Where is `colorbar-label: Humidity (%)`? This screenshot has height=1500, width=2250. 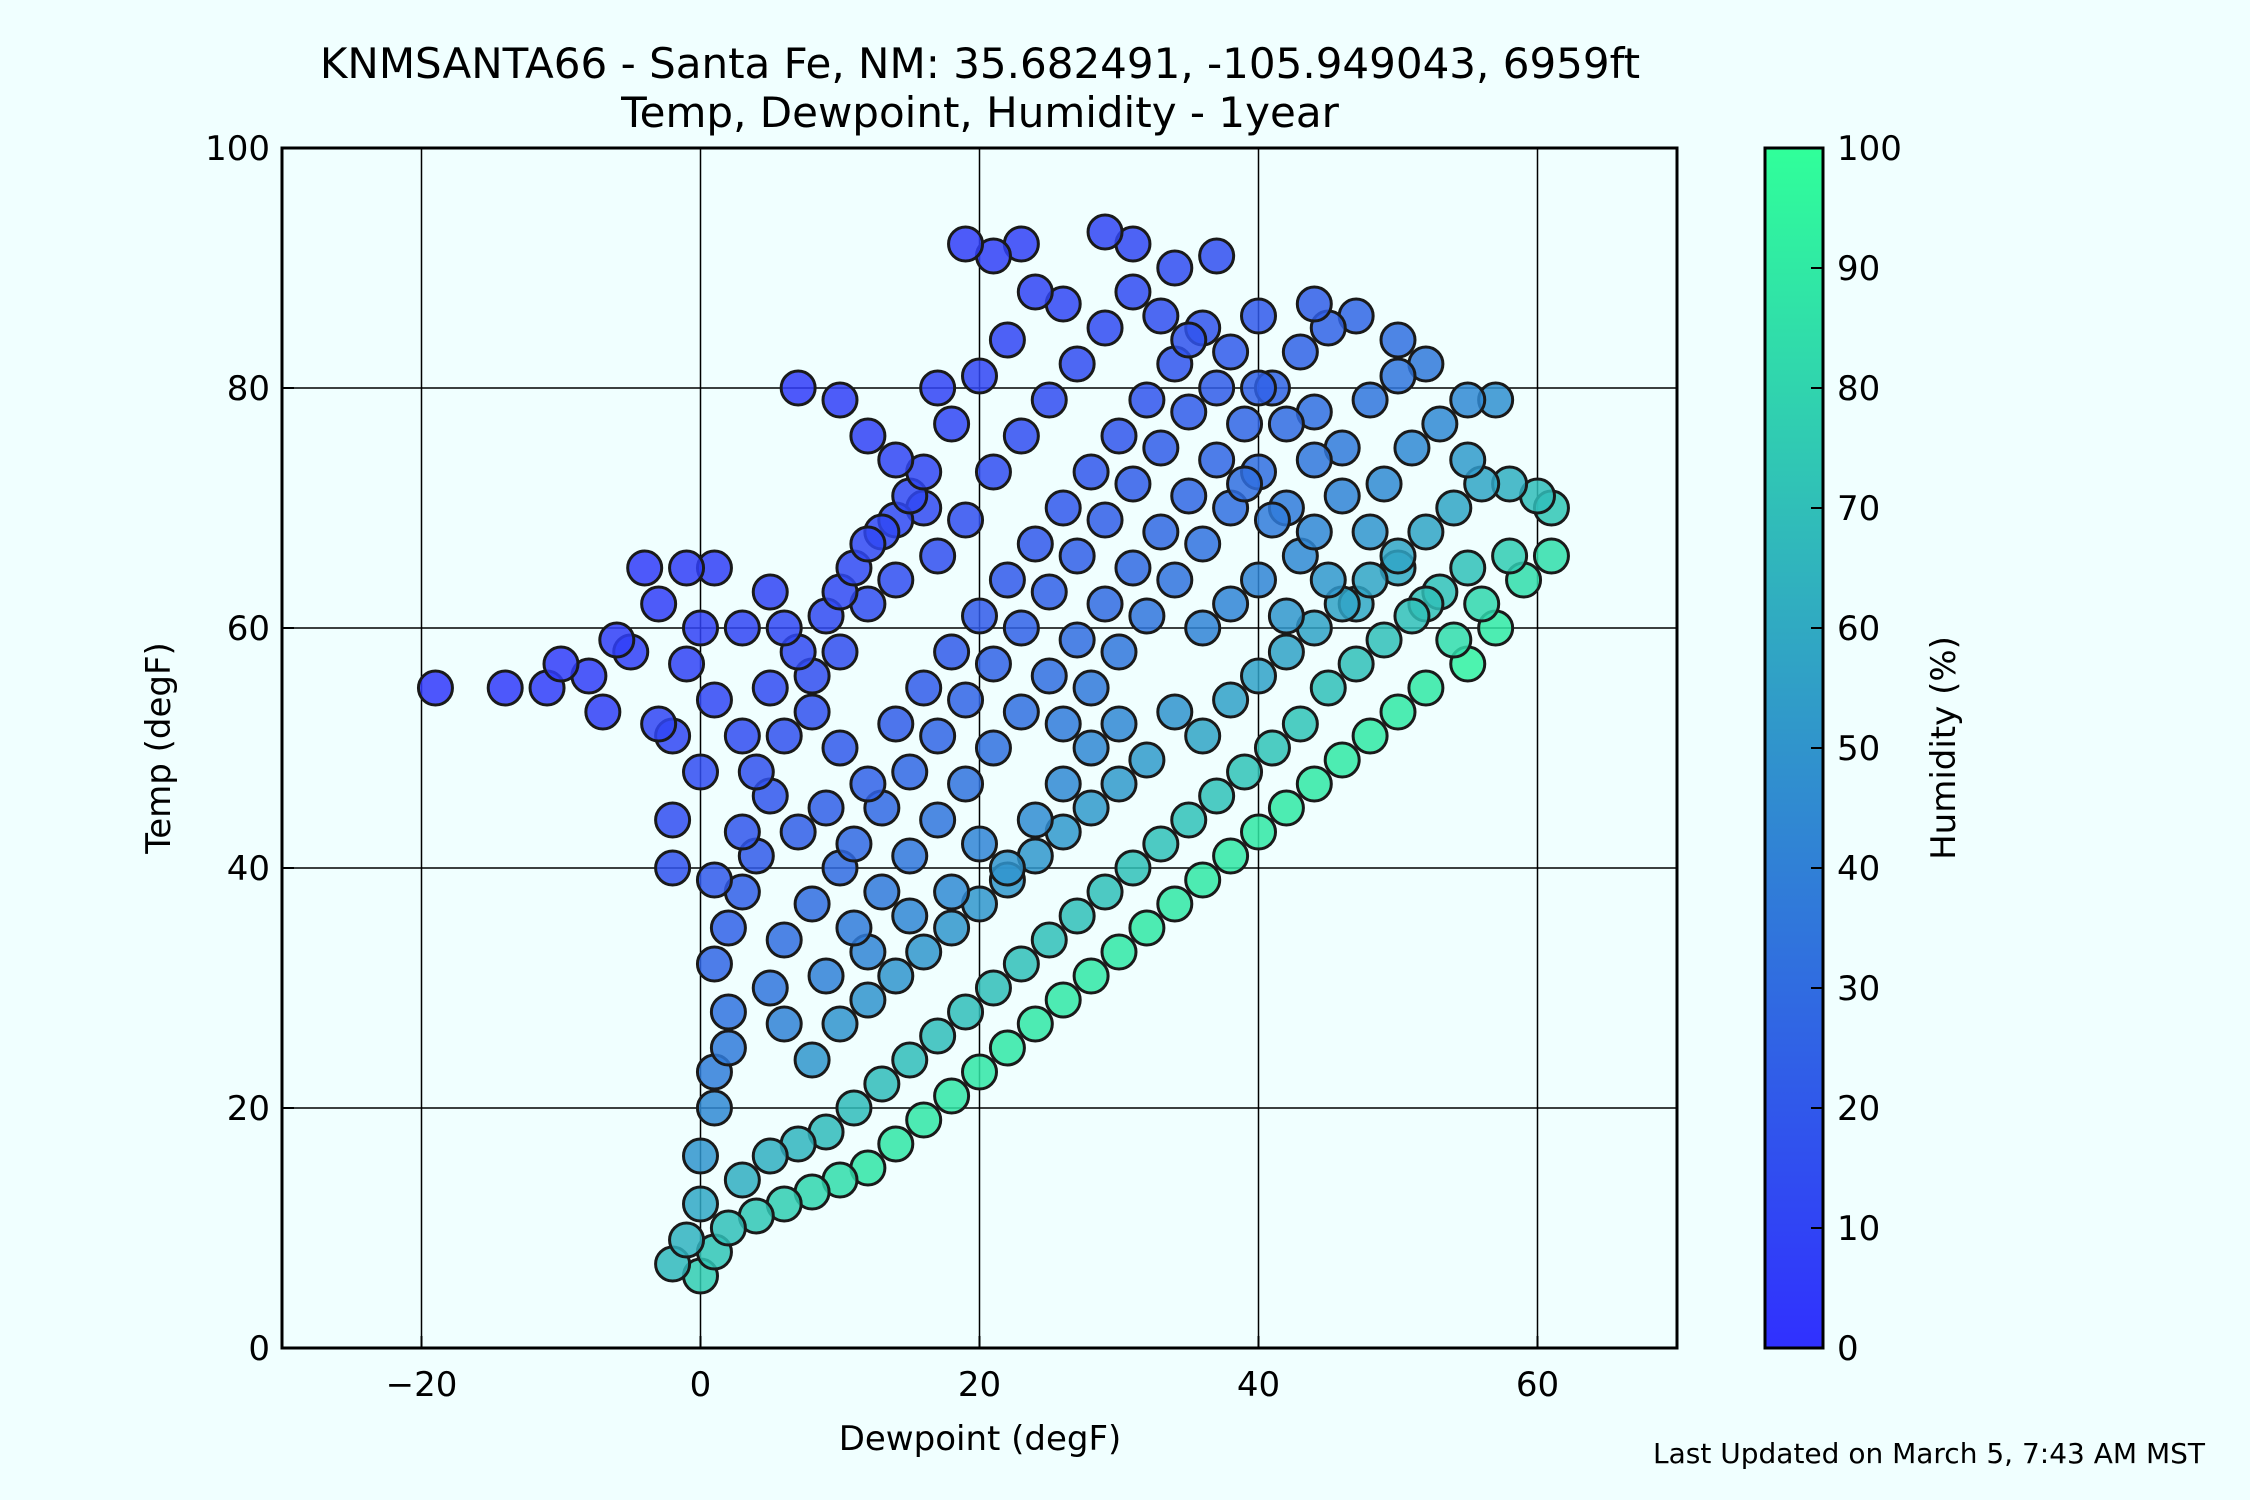
colorbar-label: Humidity (%) is located at coordinates (1944, 748).